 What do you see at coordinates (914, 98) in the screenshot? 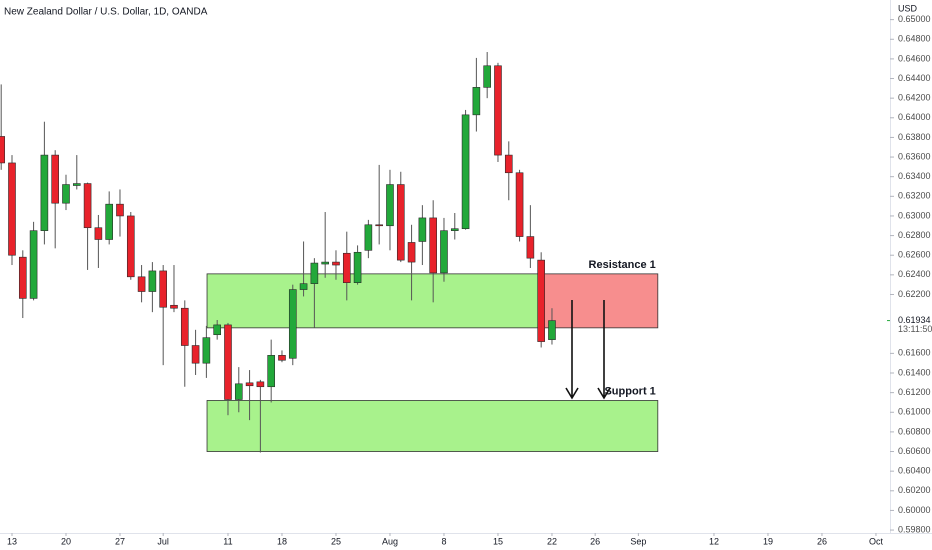
I see `y-tick-label: 0.64200` at bounding box center [914, 98].